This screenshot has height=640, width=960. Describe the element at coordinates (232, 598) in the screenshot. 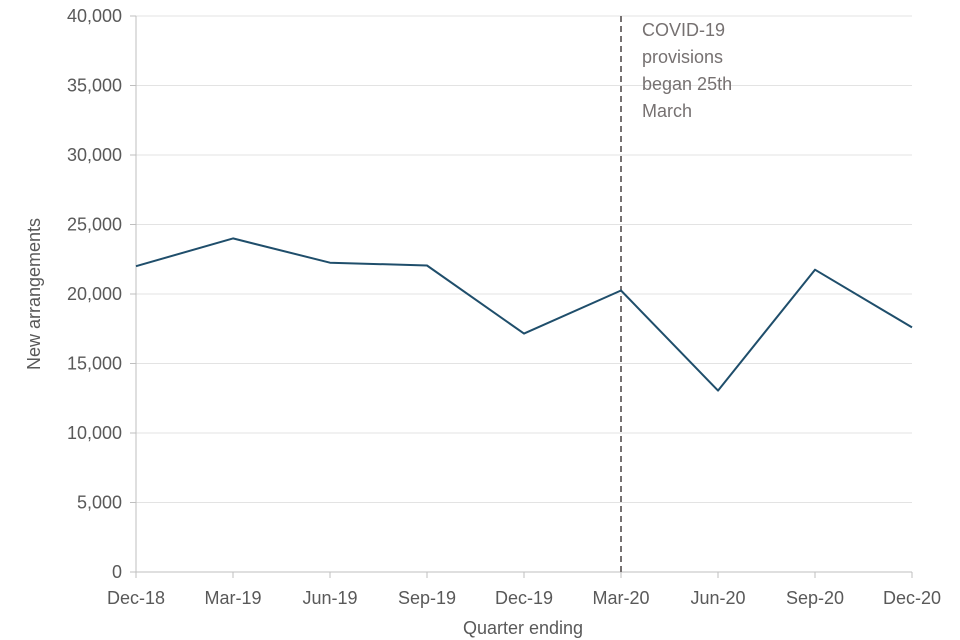

I see `x-tick-label: Mar-19` at that location.